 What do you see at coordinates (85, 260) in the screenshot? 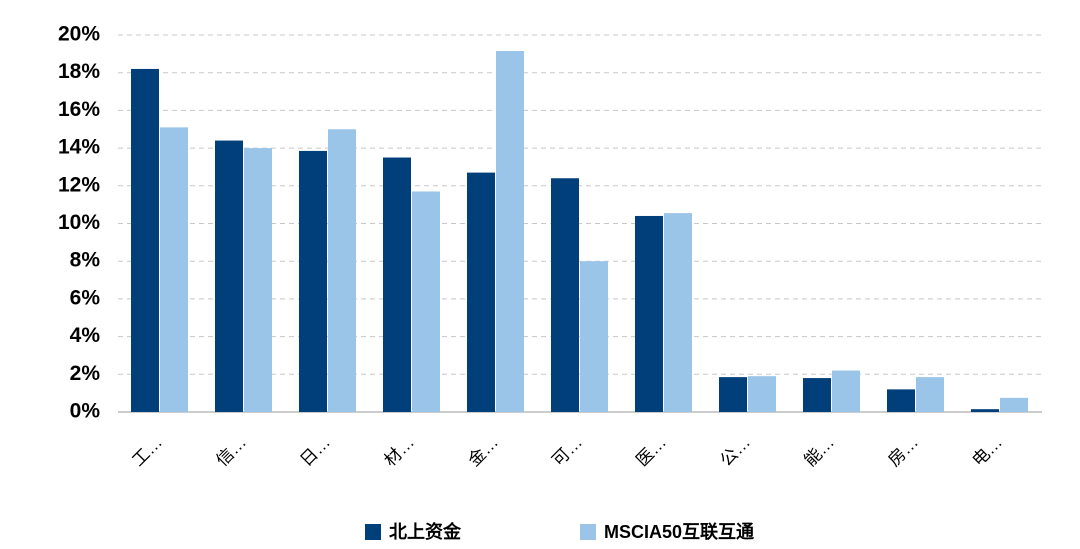
I see `y-tick-label: 8%` at bounding box center [85, 260].